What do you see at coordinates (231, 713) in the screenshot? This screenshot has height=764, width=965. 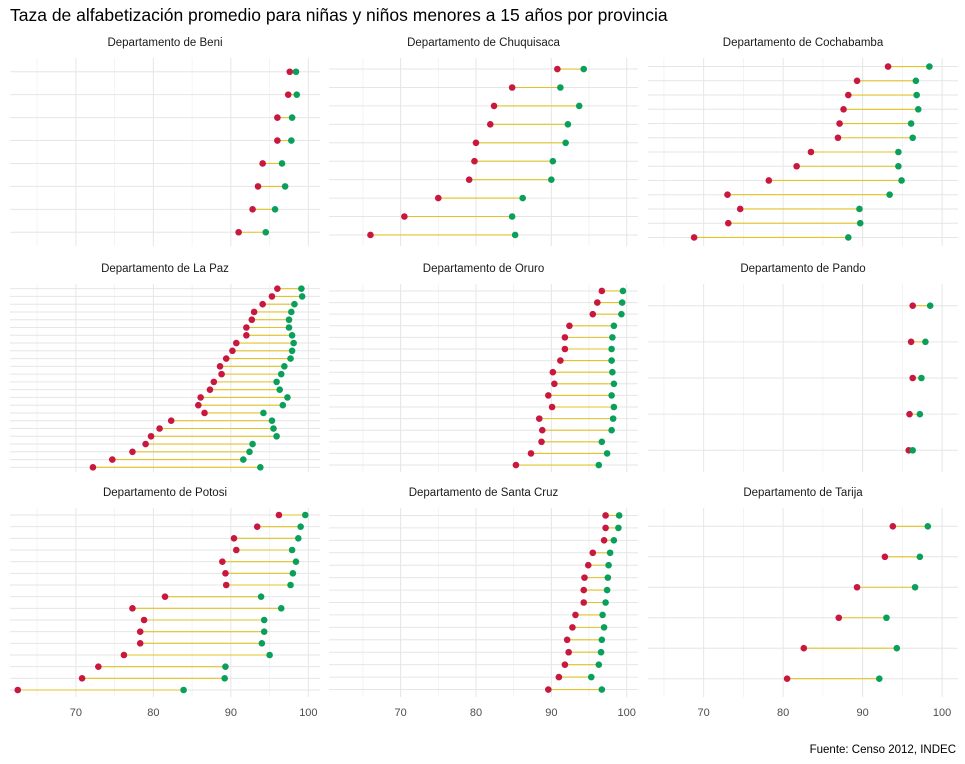 I see `x-tick-label: 90` at bounding box center [231, 713].